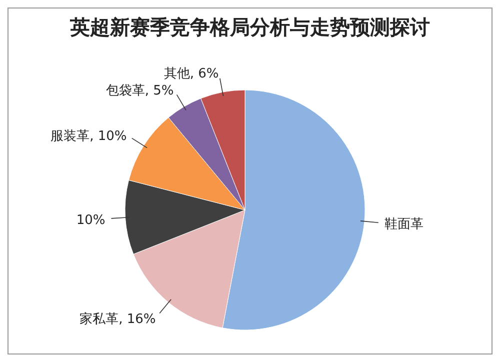 This screenshot has width=500, height=362. I want to click on slice-label: 其他, 6%, so click(191, 74).